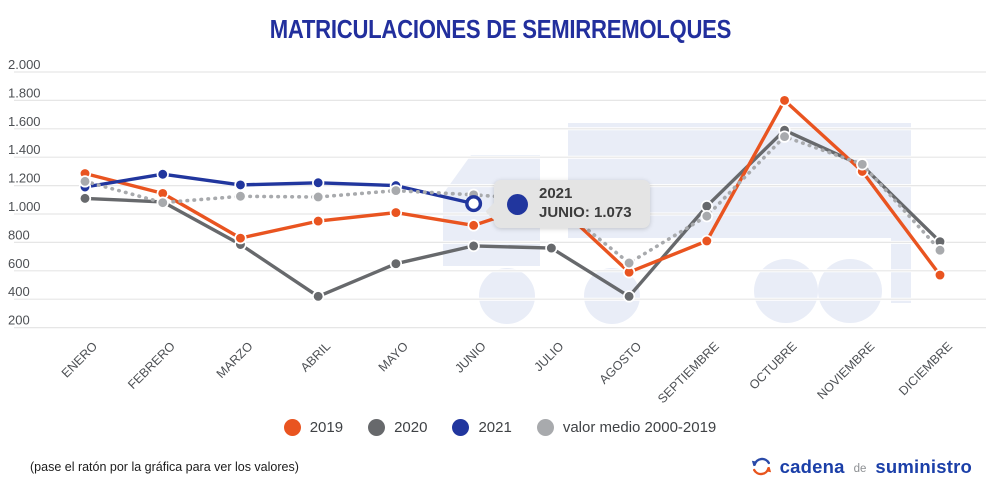  What do you see at coordinates (706, 241) in the screenshot?
I see `data-point-2019-septiembre` at bounding box center [706, 241].